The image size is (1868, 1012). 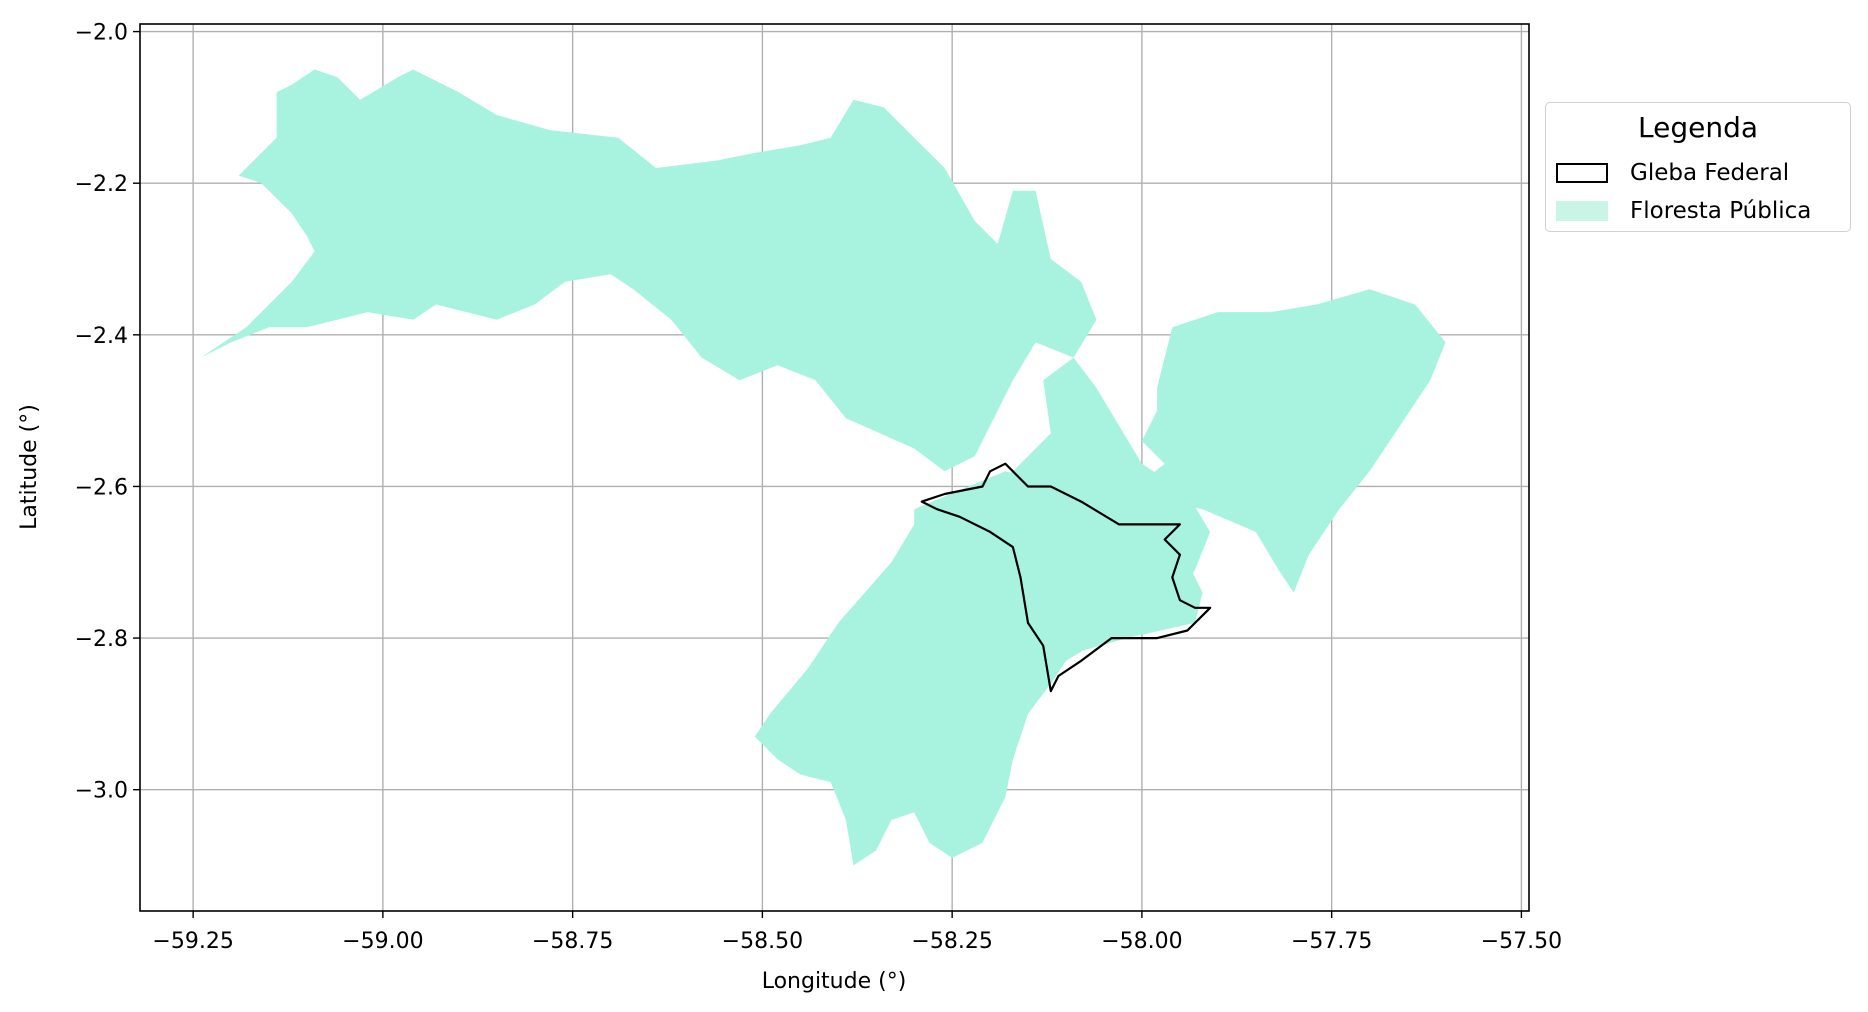 I want to click on x-tick-label: −57.50, so click(x=1521, y=941).